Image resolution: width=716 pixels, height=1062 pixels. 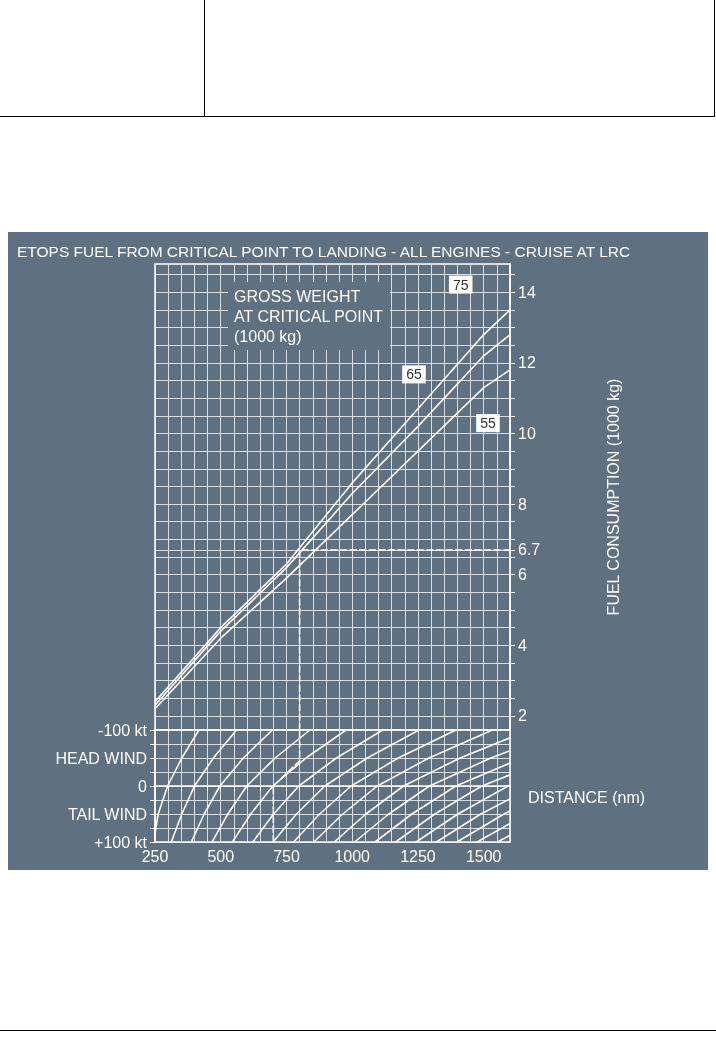 I want to click on y-tick-label: HEAD WIND, so click(x=101, y=758).